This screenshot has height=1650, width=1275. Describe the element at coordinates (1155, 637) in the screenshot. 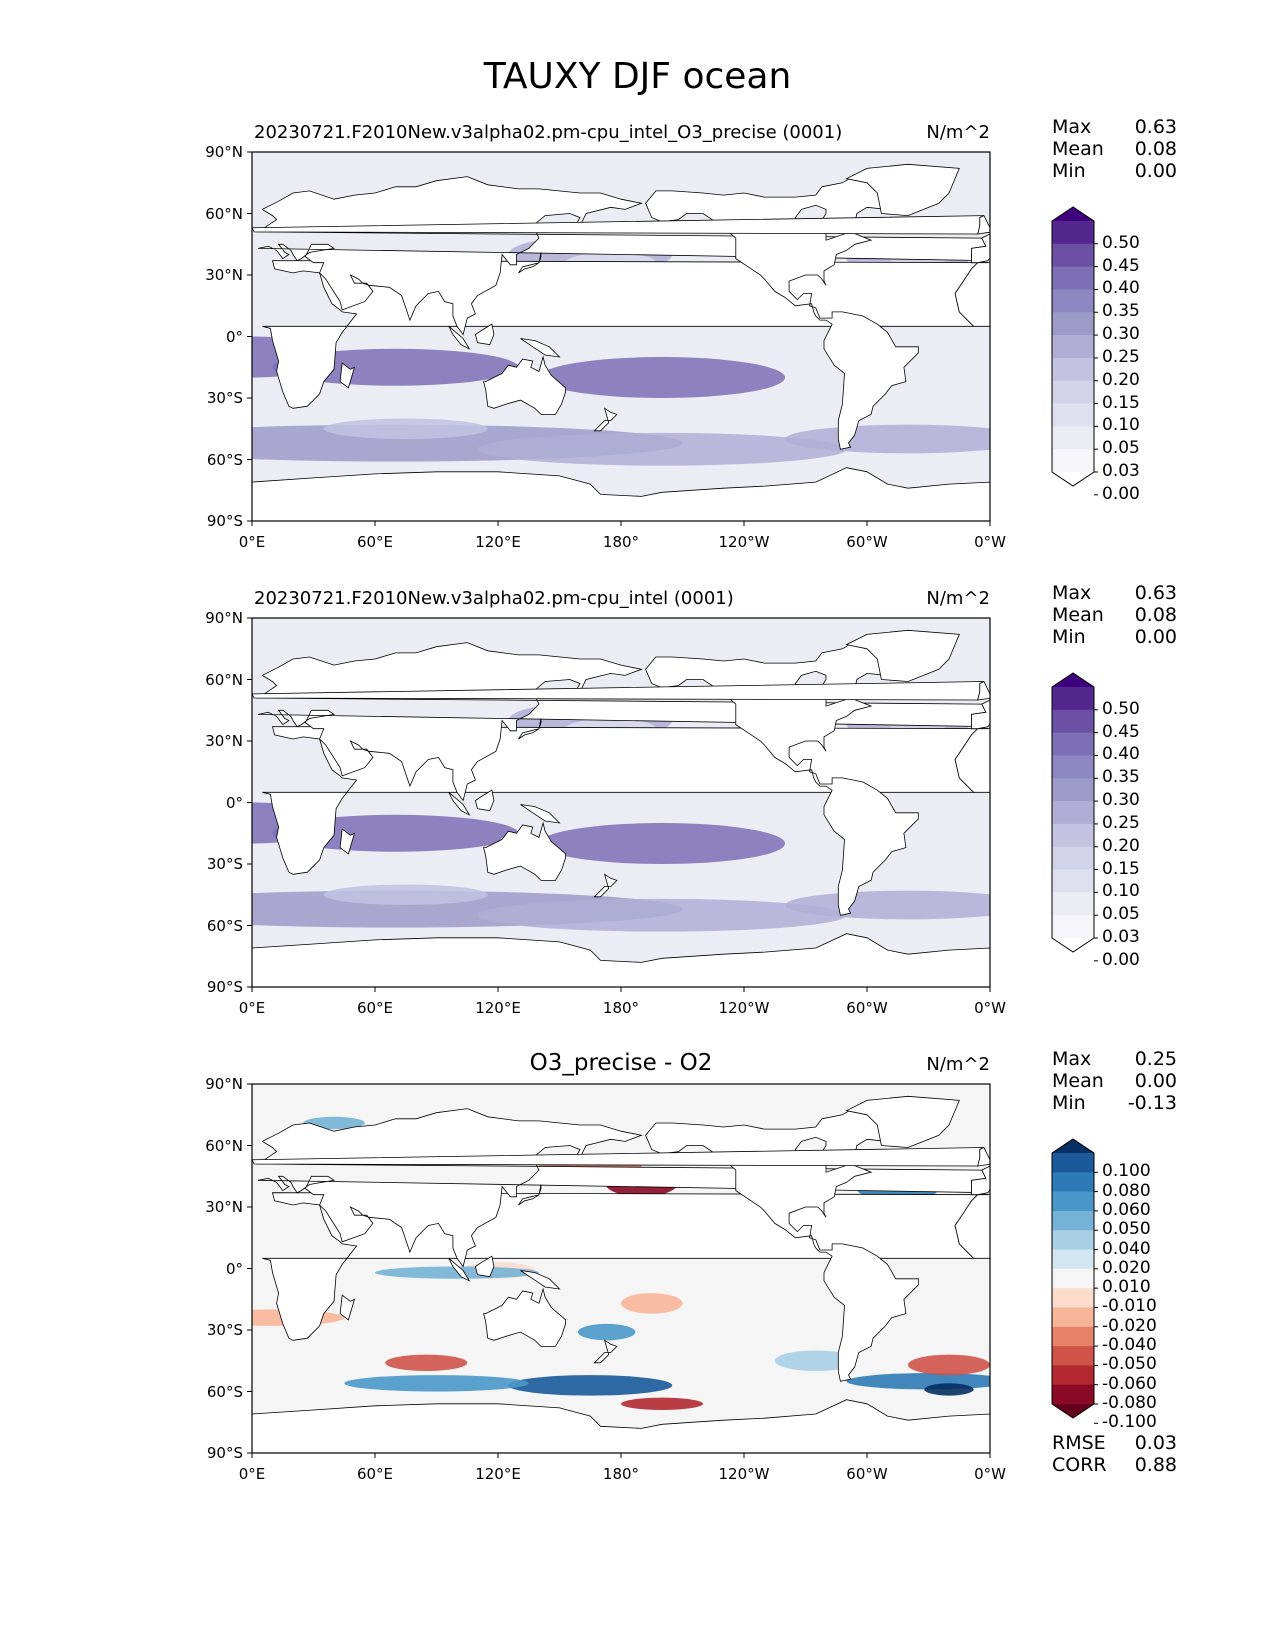

I see `stat-value-min: 0.00` at that location.